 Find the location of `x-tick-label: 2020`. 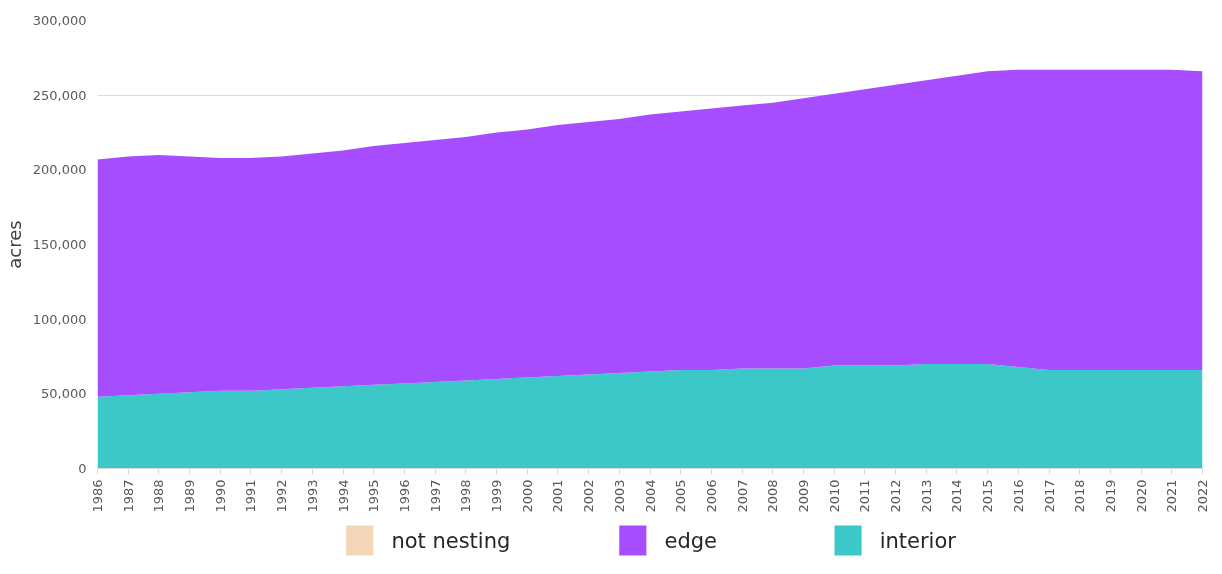

x-tick-label: 2020 is located at coordinates (1141, 496).